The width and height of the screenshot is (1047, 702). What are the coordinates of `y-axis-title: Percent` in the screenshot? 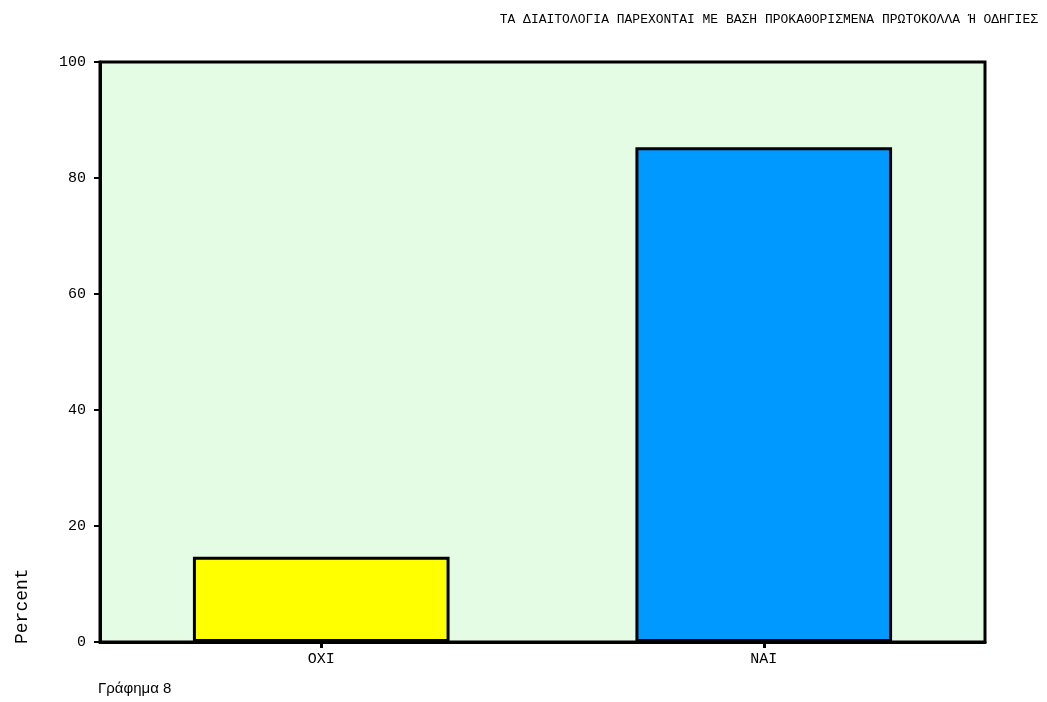 It's located at (22, 606).